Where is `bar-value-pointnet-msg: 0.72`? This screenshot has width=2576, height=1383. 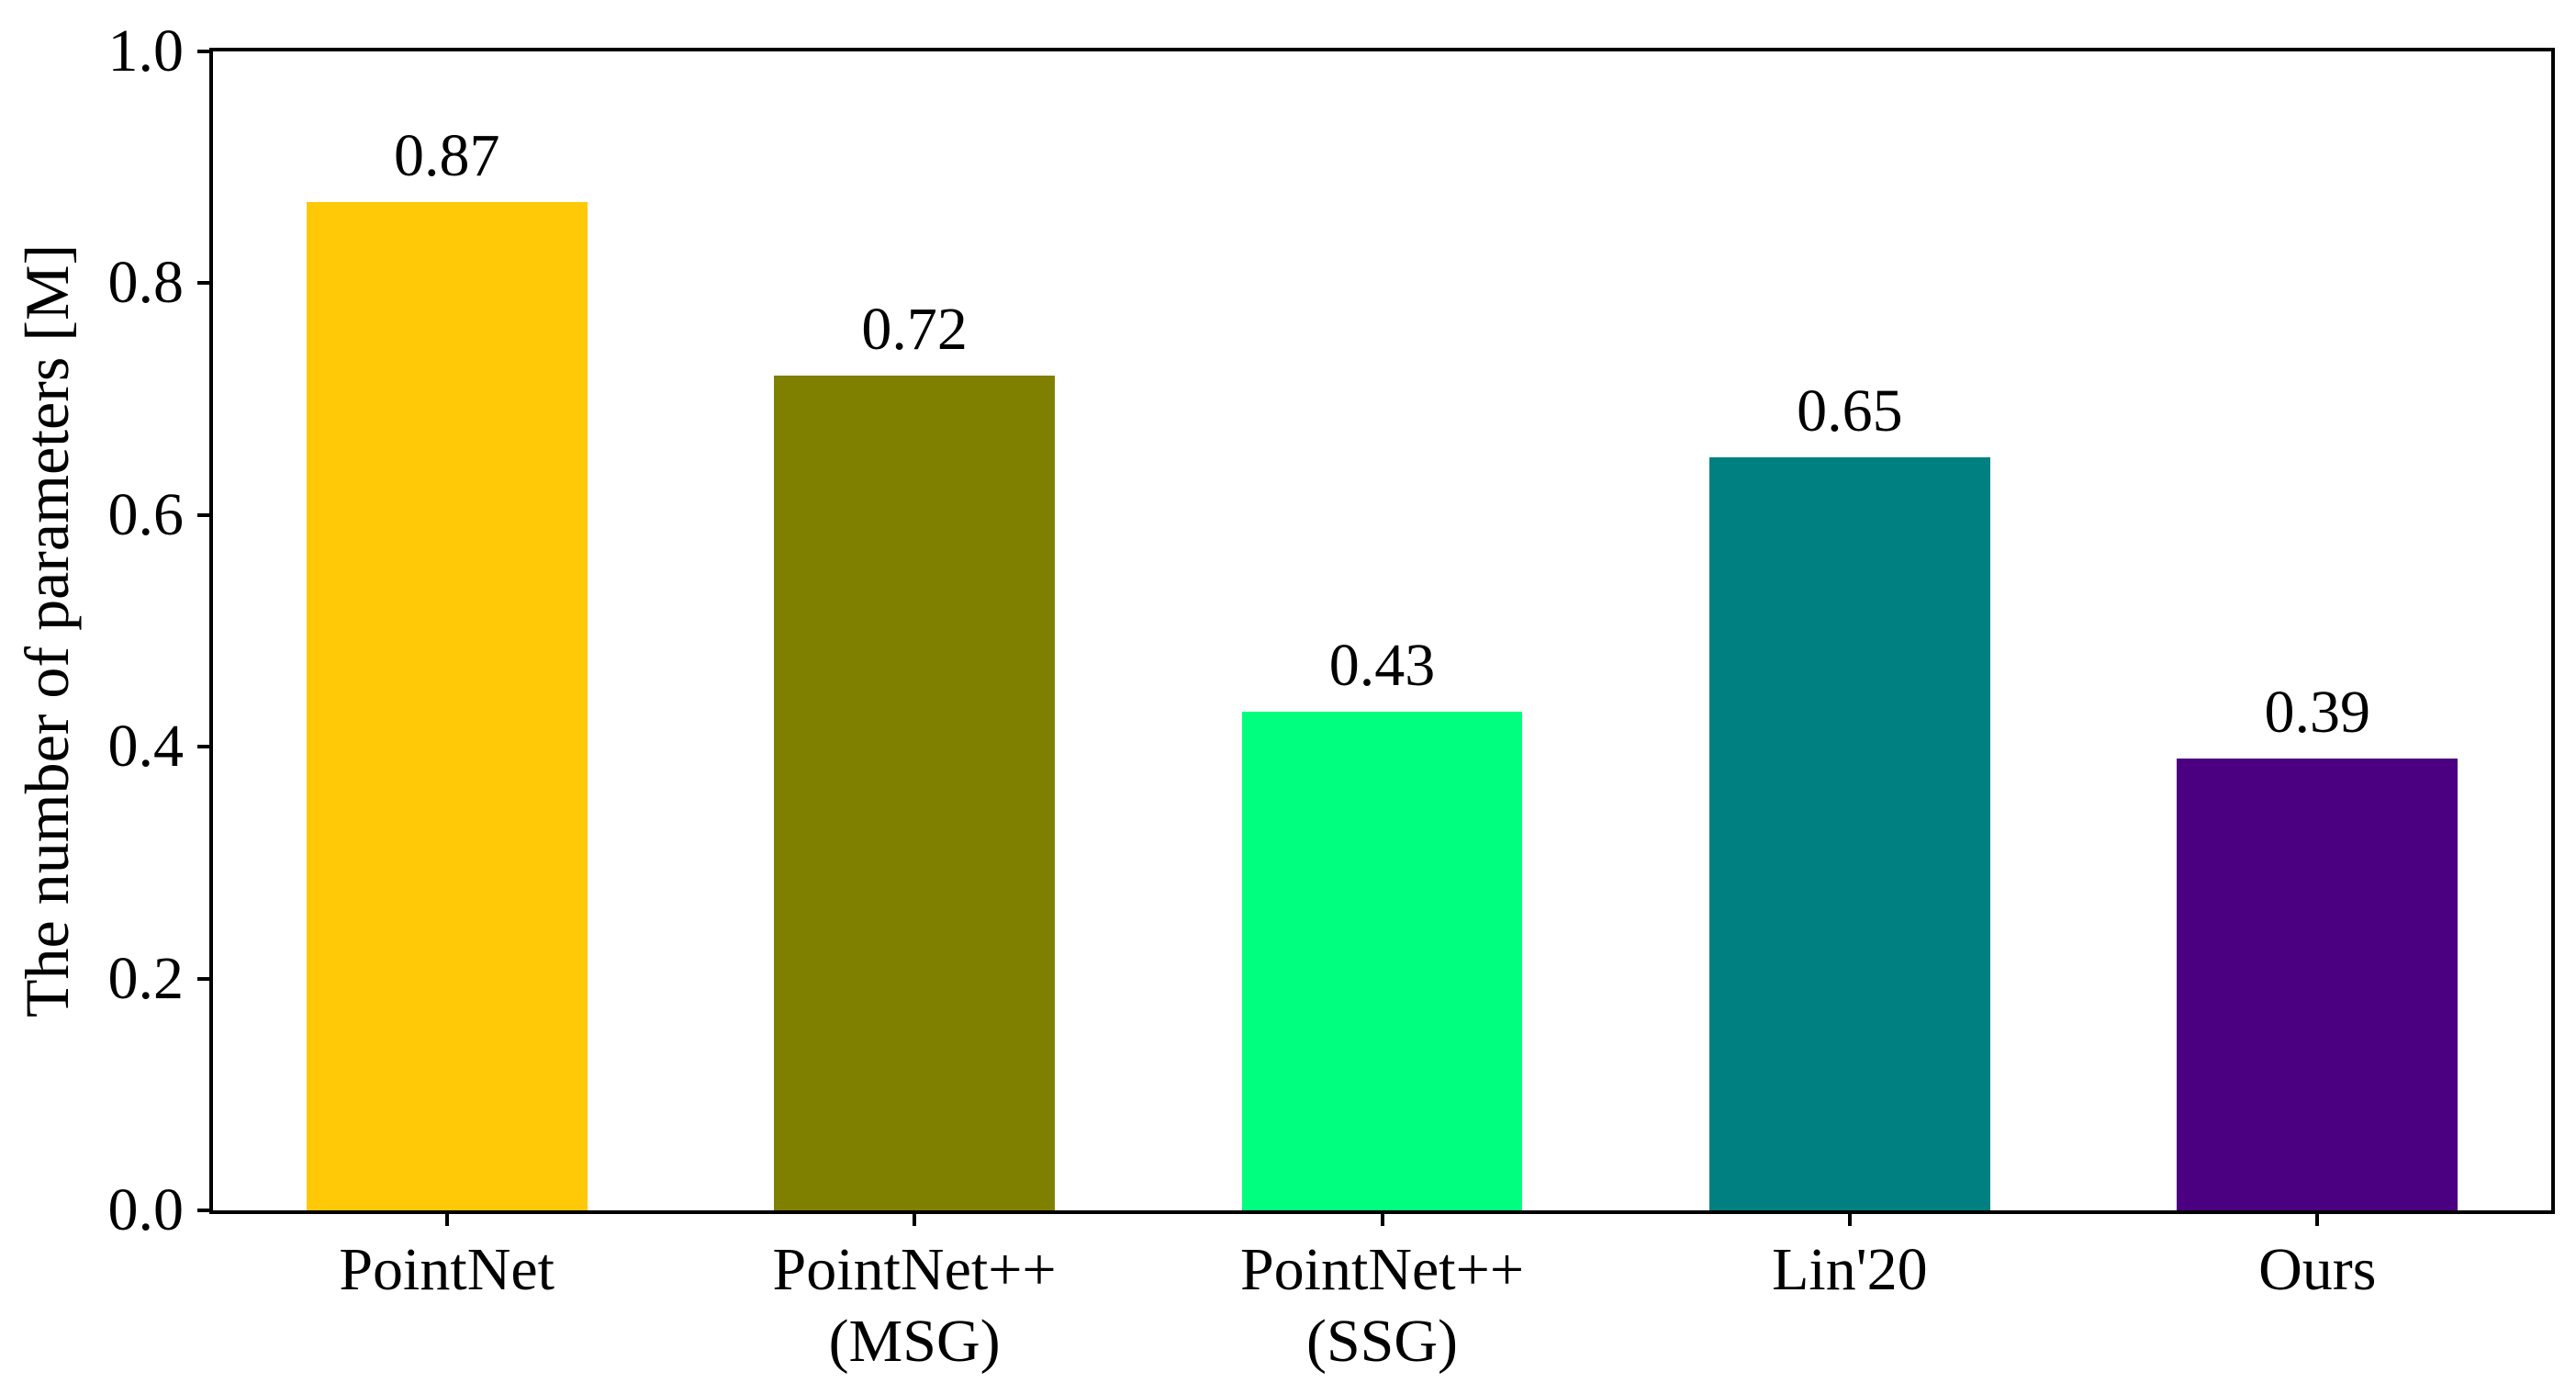
bar-value-pointnet-msg: 0.72 is located at coordinates (914, 330).